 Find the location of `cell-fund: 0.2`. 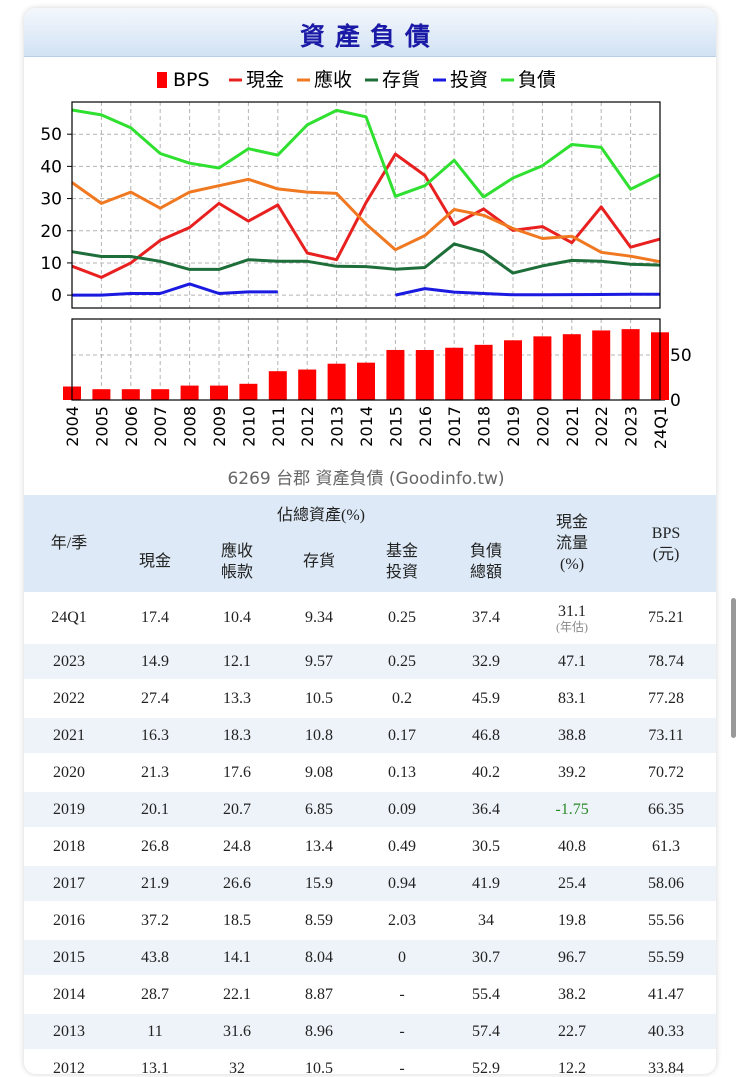

cell-fund: 0.2 is located at coordinates (402, 698).